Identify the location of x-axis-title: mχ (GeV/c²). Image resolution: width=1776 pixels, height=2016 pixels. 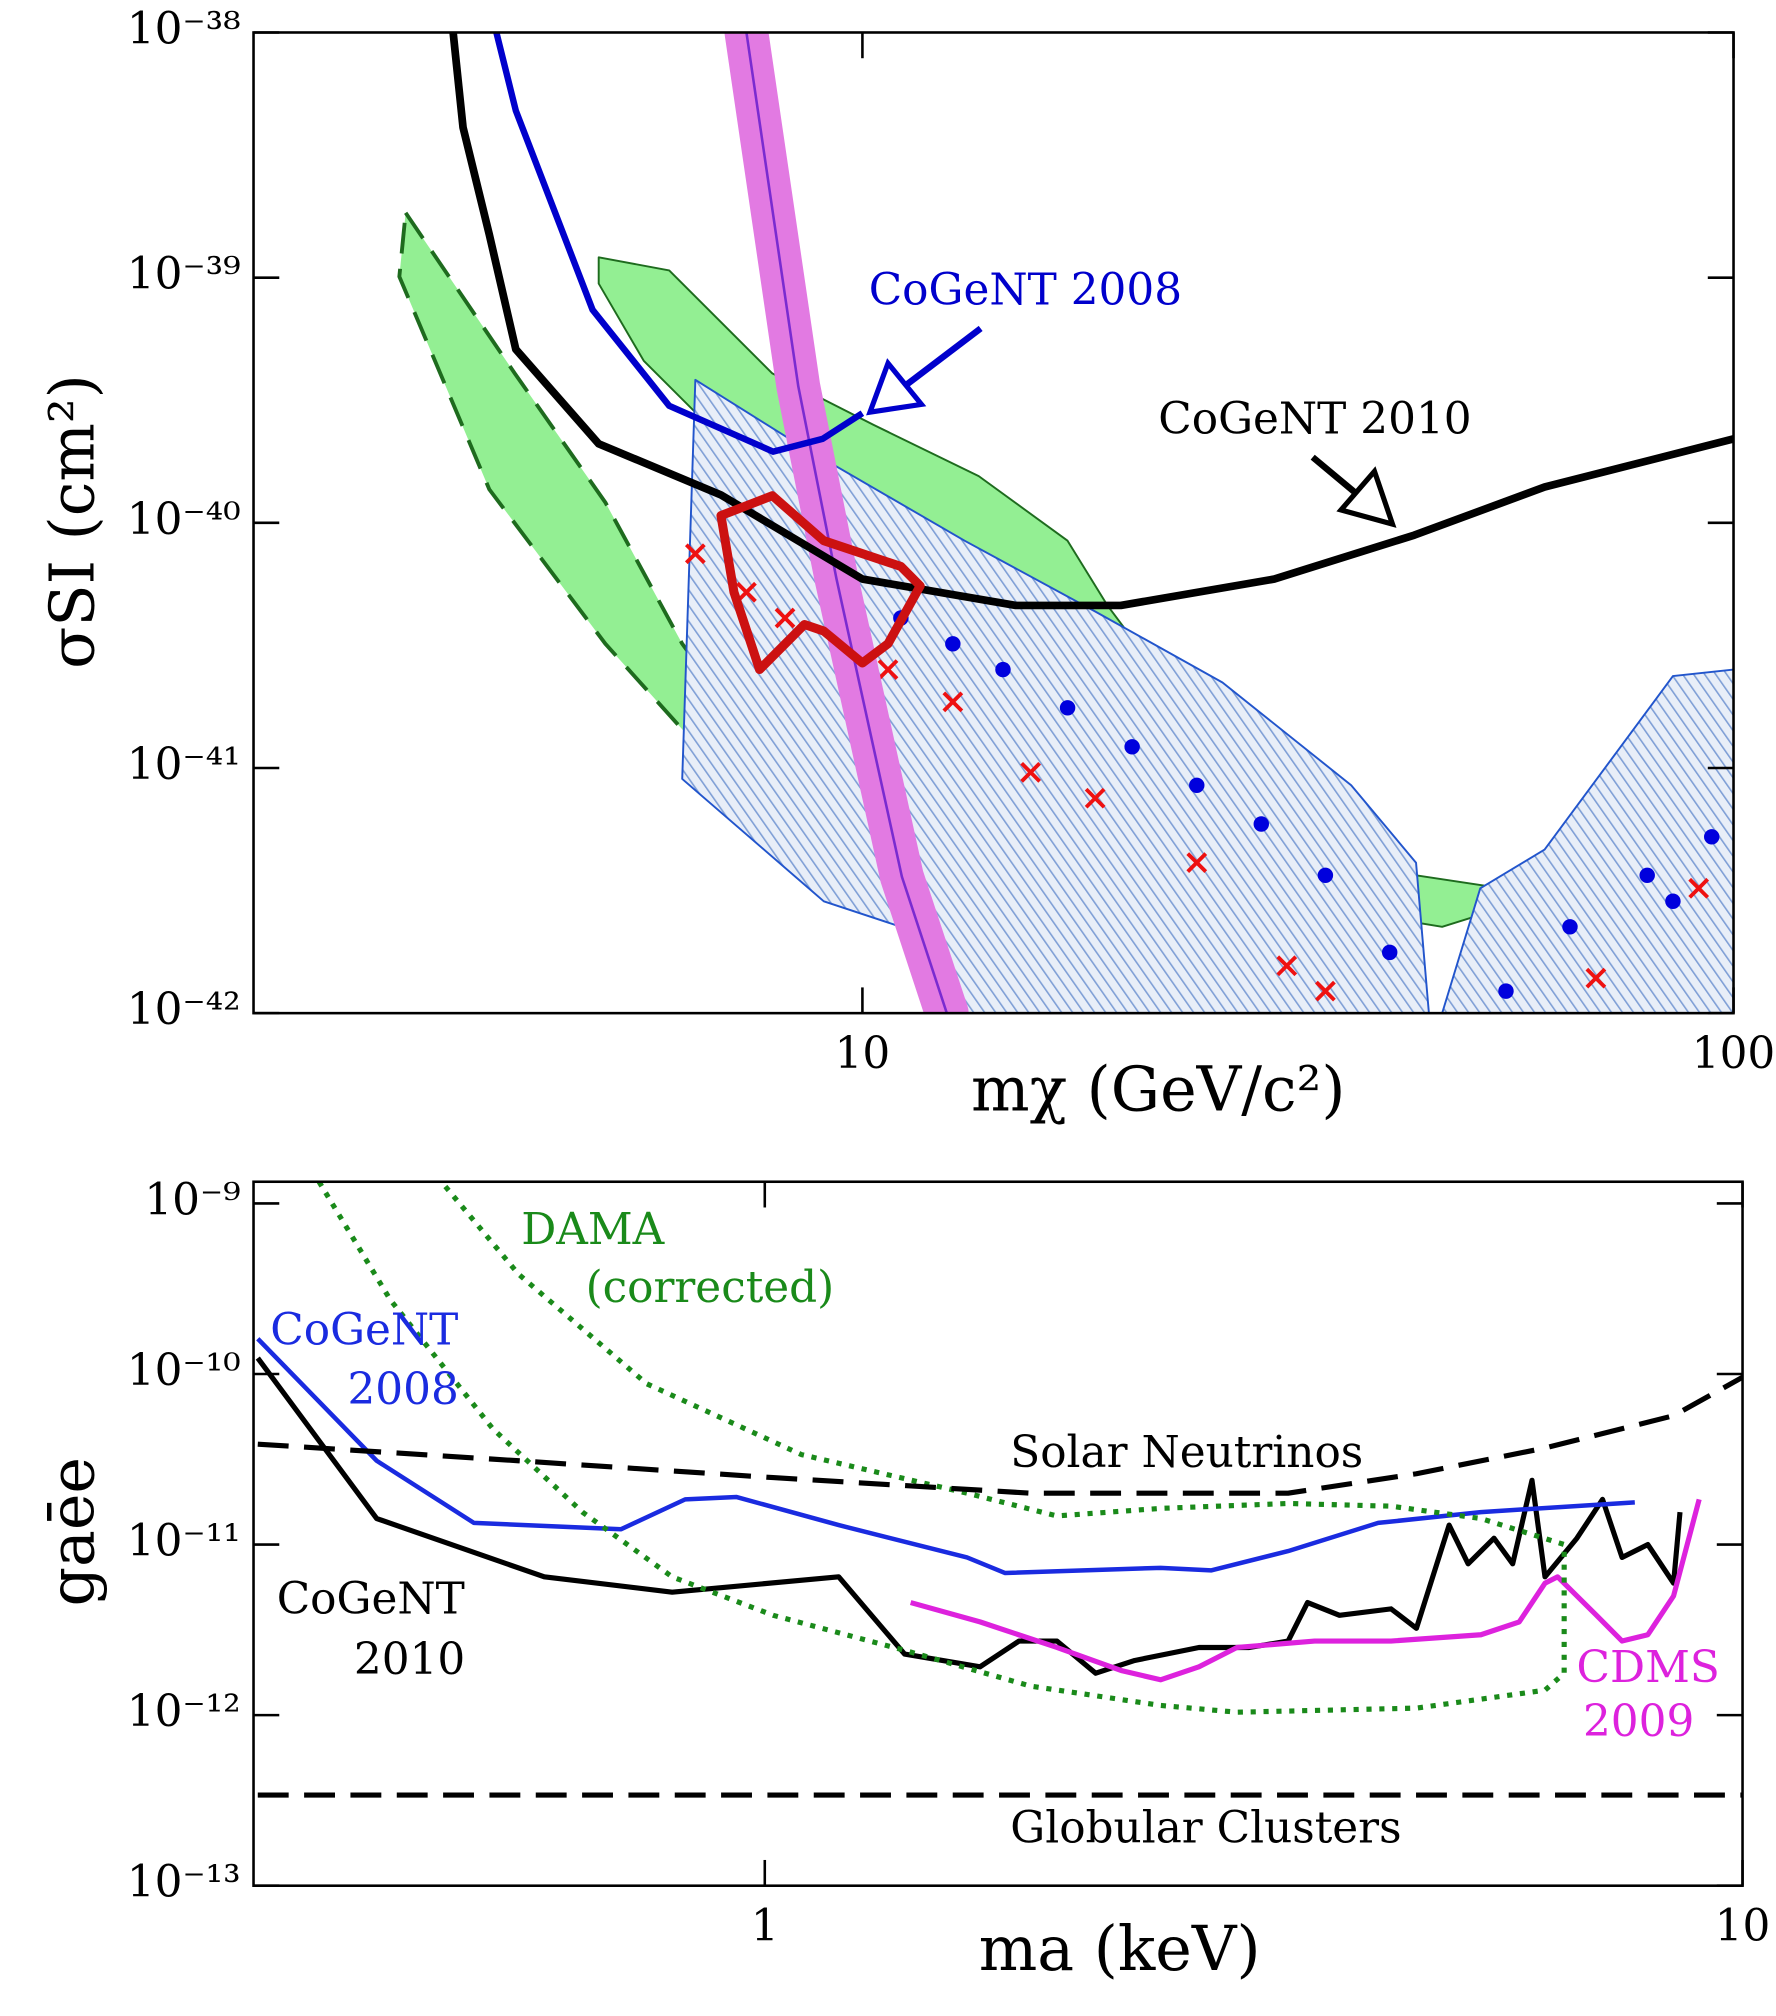
(1158, 1089).